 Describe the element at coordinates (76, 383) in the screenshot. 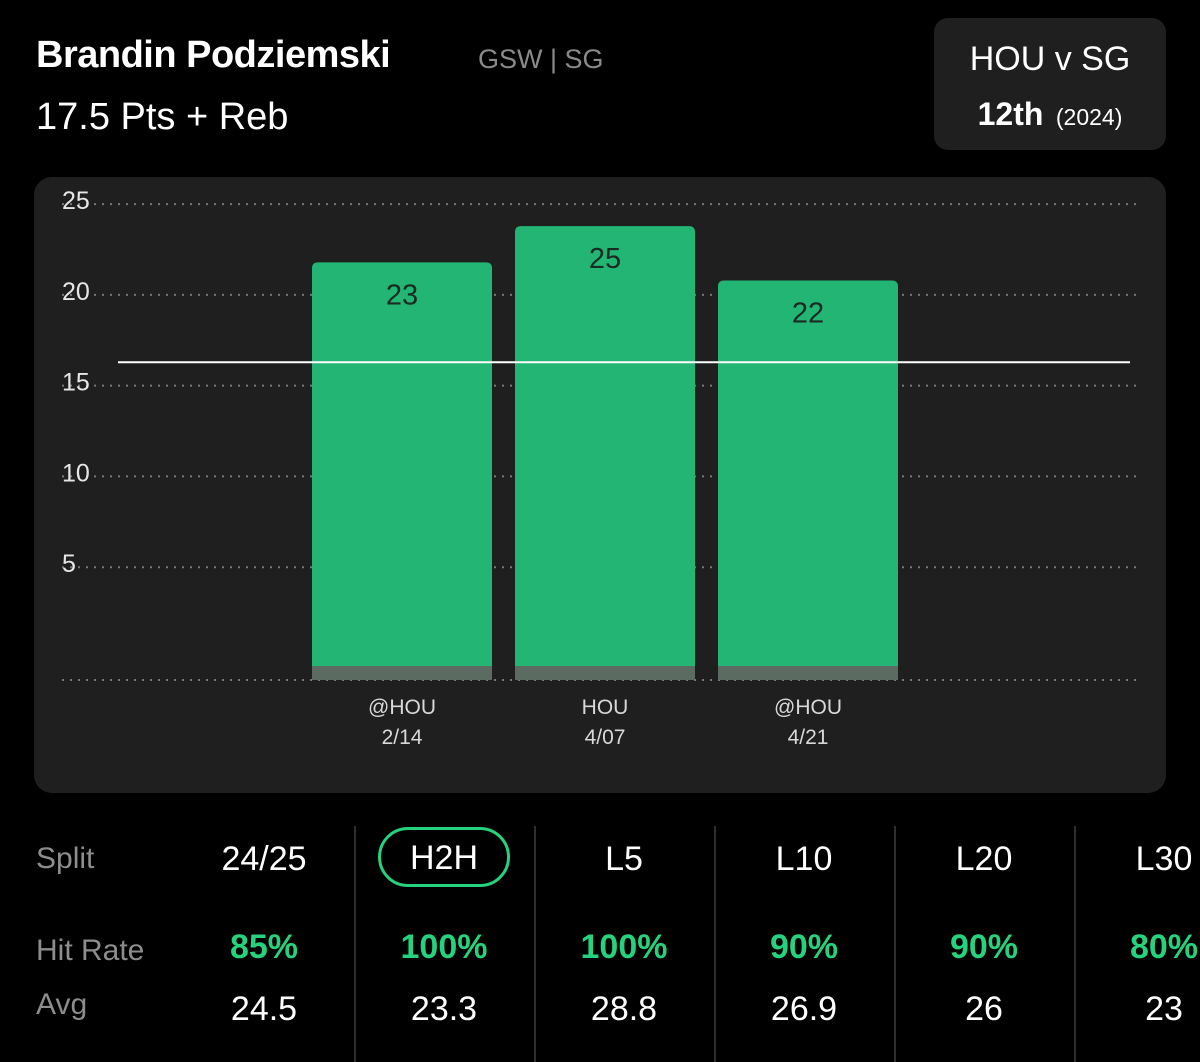

I see `y-tick-label-15: 15` at that location.